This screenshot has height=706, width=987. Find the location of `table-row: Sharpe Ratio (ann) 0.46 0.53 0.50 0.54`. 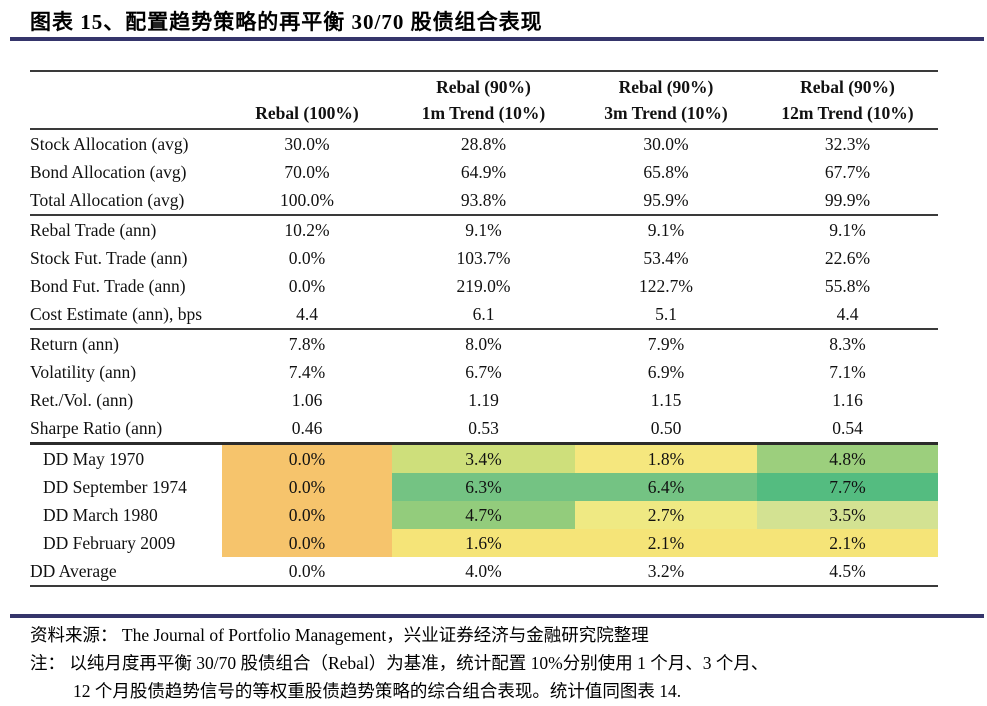

table-row: Sharpe Ratio (ann) 0.46 0.53 0.50 0.54 is located at coordinates (484, 429).